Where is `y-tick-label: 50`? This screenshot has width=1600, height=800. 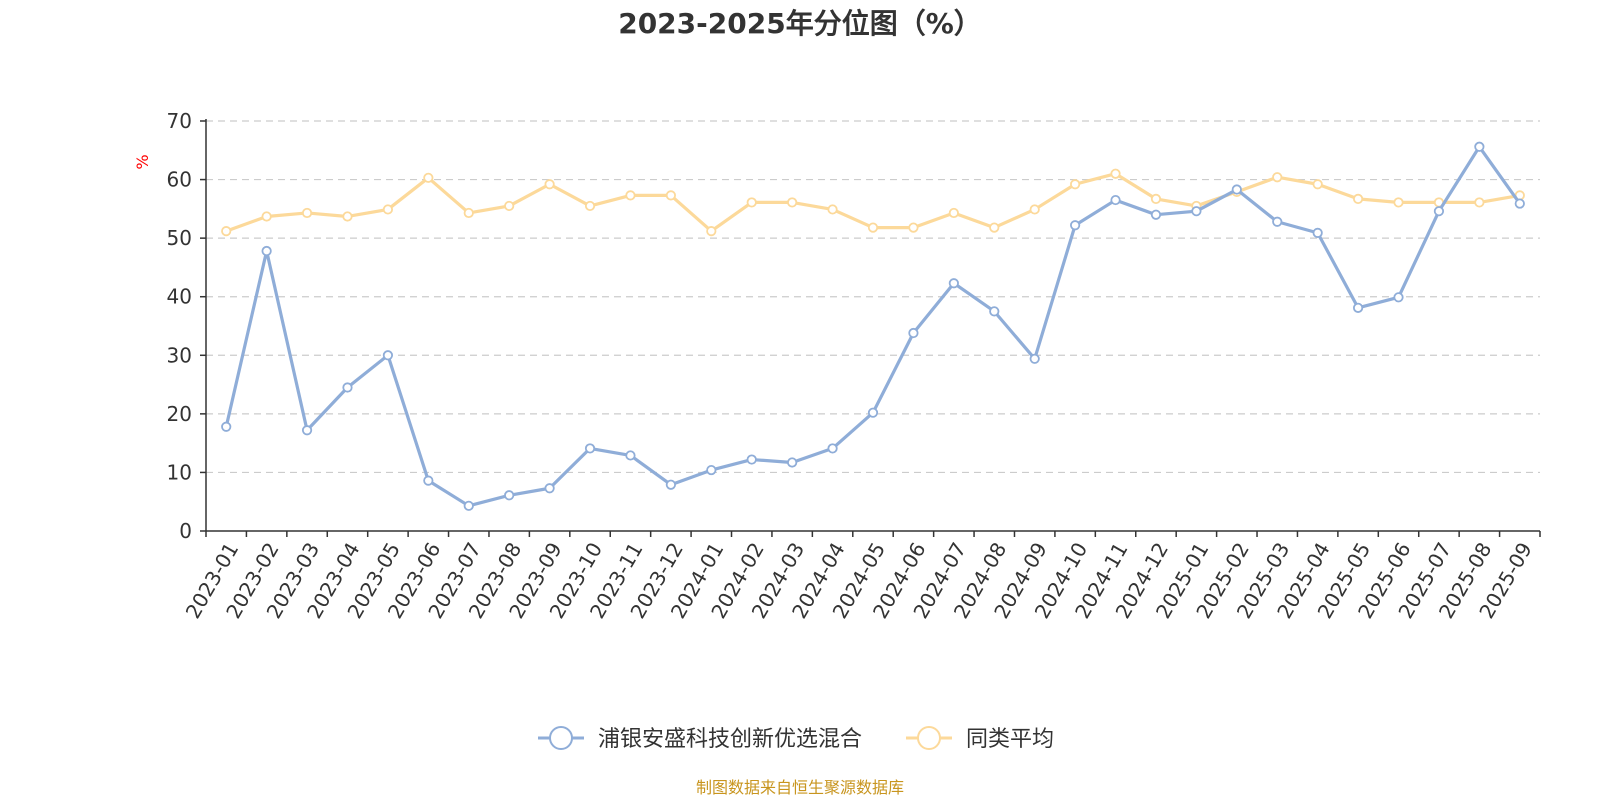
y-tick-label: 50 is located at coordinates (179, 238).